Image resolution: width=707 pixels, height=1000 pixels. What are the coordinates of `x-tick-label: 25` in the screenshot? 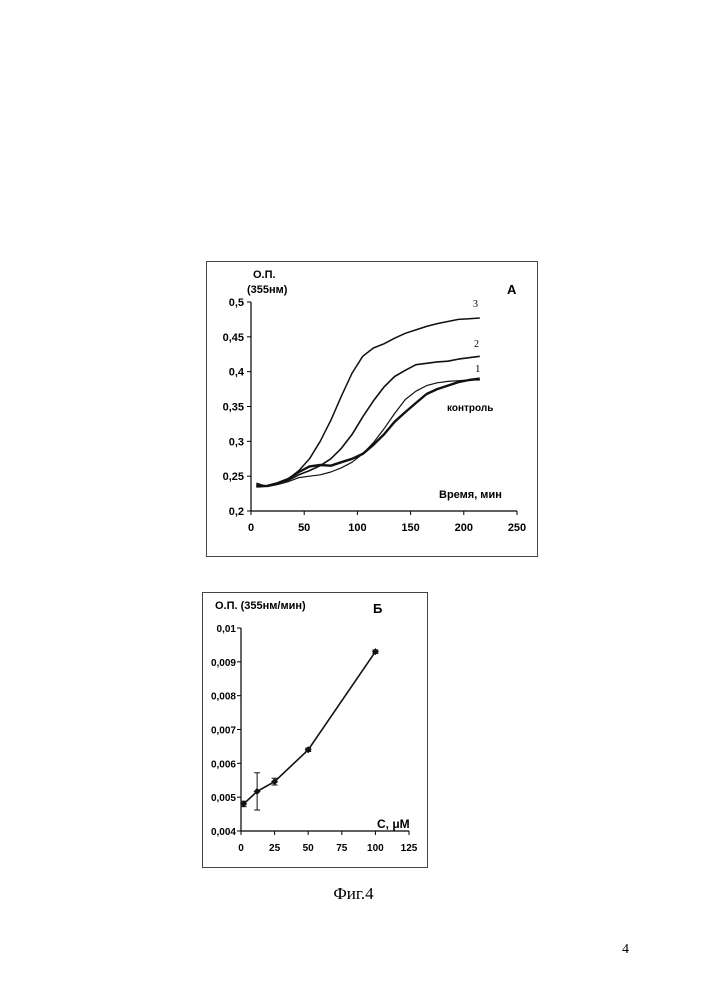 It's located at (275, 848).